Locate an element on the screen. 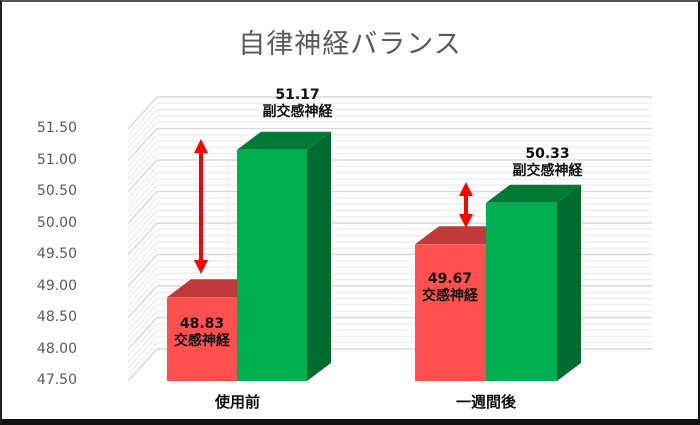 The image size is (700, 425). data-label: 48.83 交感神経 is located at coordinates (202, 333).